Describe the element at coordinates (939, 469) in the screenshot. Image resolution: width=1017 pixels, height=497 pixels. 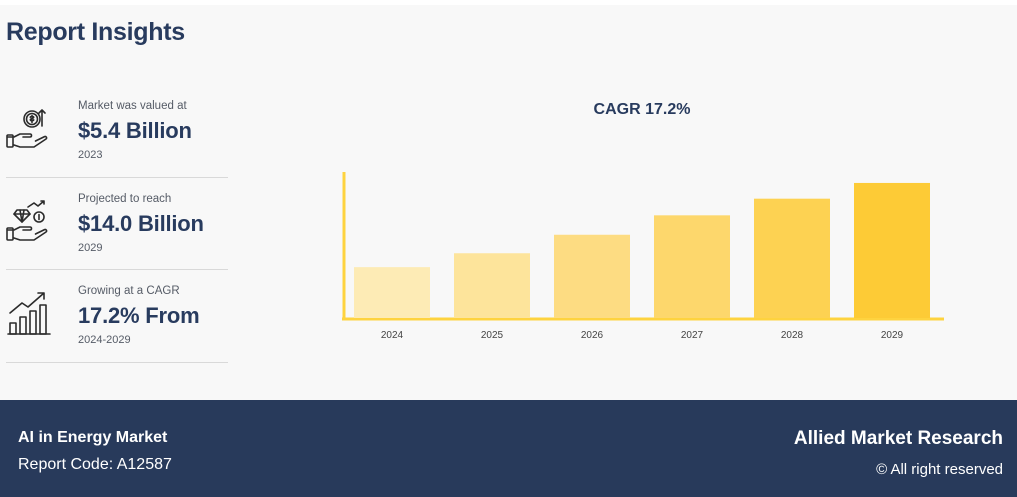
I see `rights-text: © All right reserved` at that location.